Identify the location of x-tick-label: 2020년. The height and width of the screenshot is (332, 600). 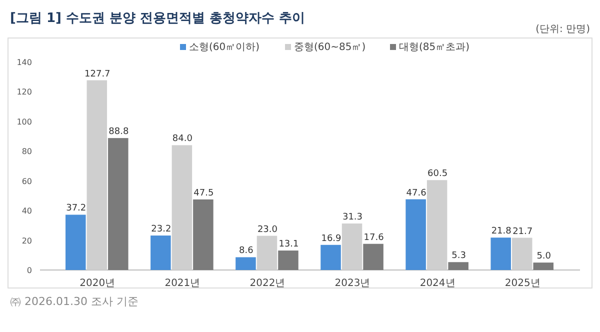
(98, 283).